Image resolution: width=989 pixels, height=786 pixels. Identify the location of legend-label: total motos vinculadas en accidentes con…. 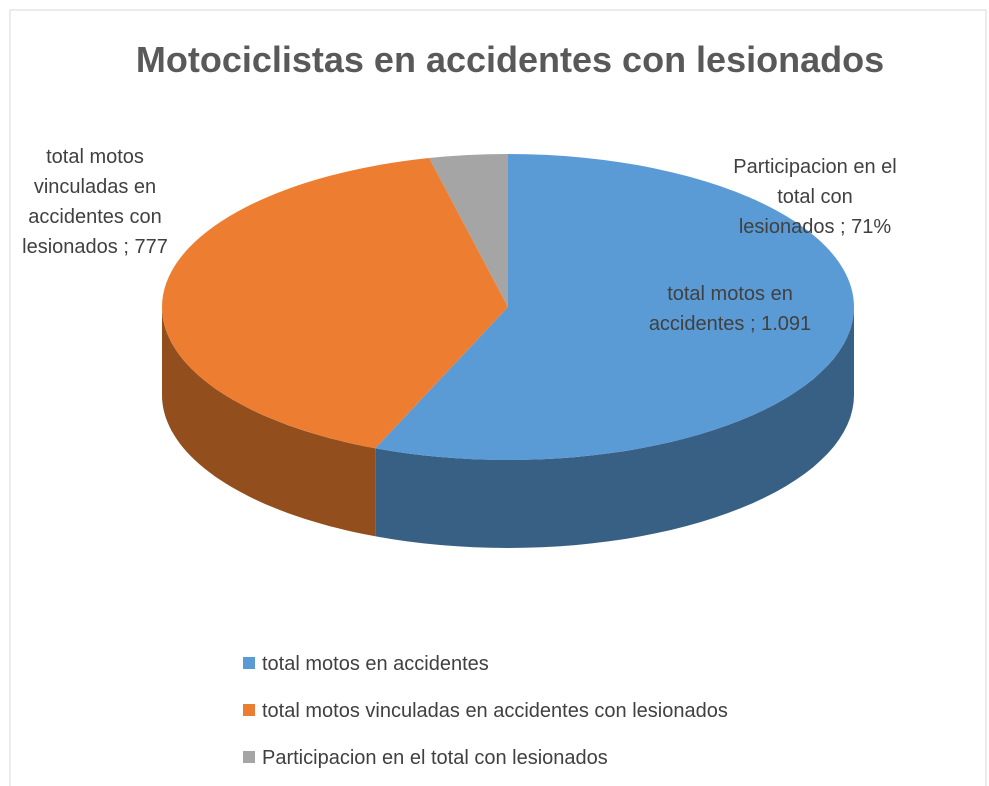
(495, 711).